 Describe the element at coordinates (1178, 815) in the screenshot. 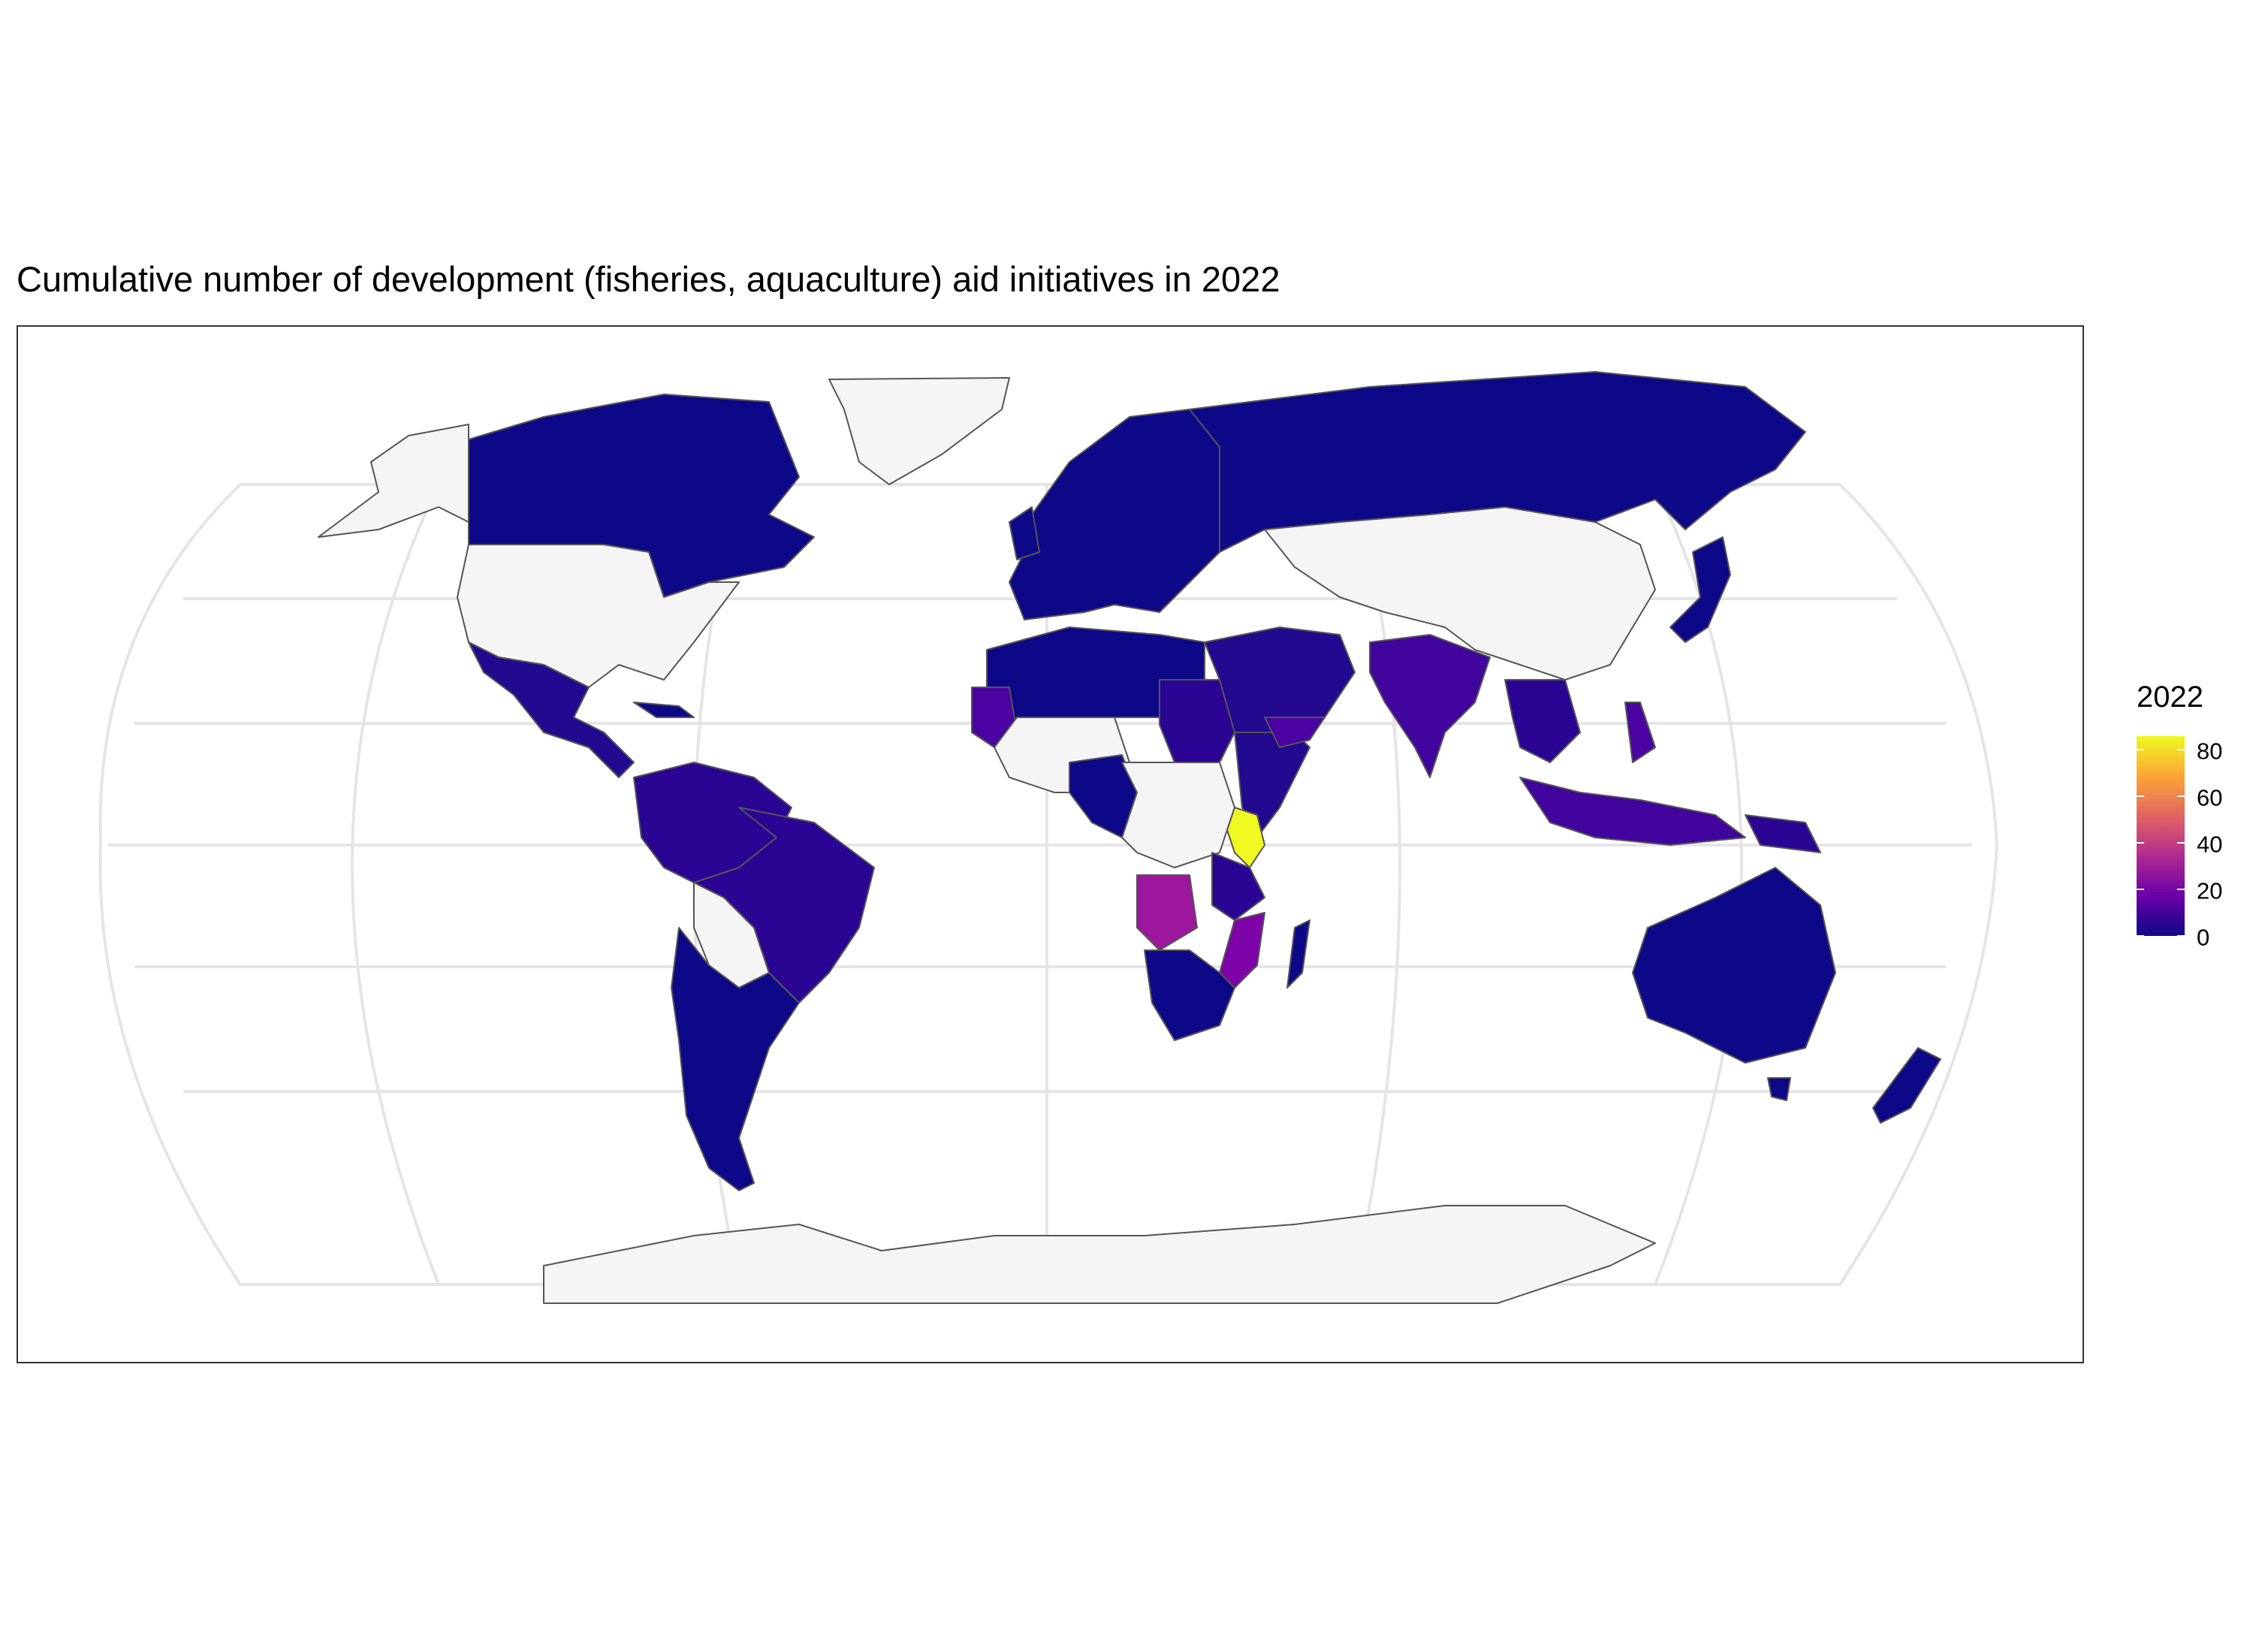

I see `region-central-africa` at that location.